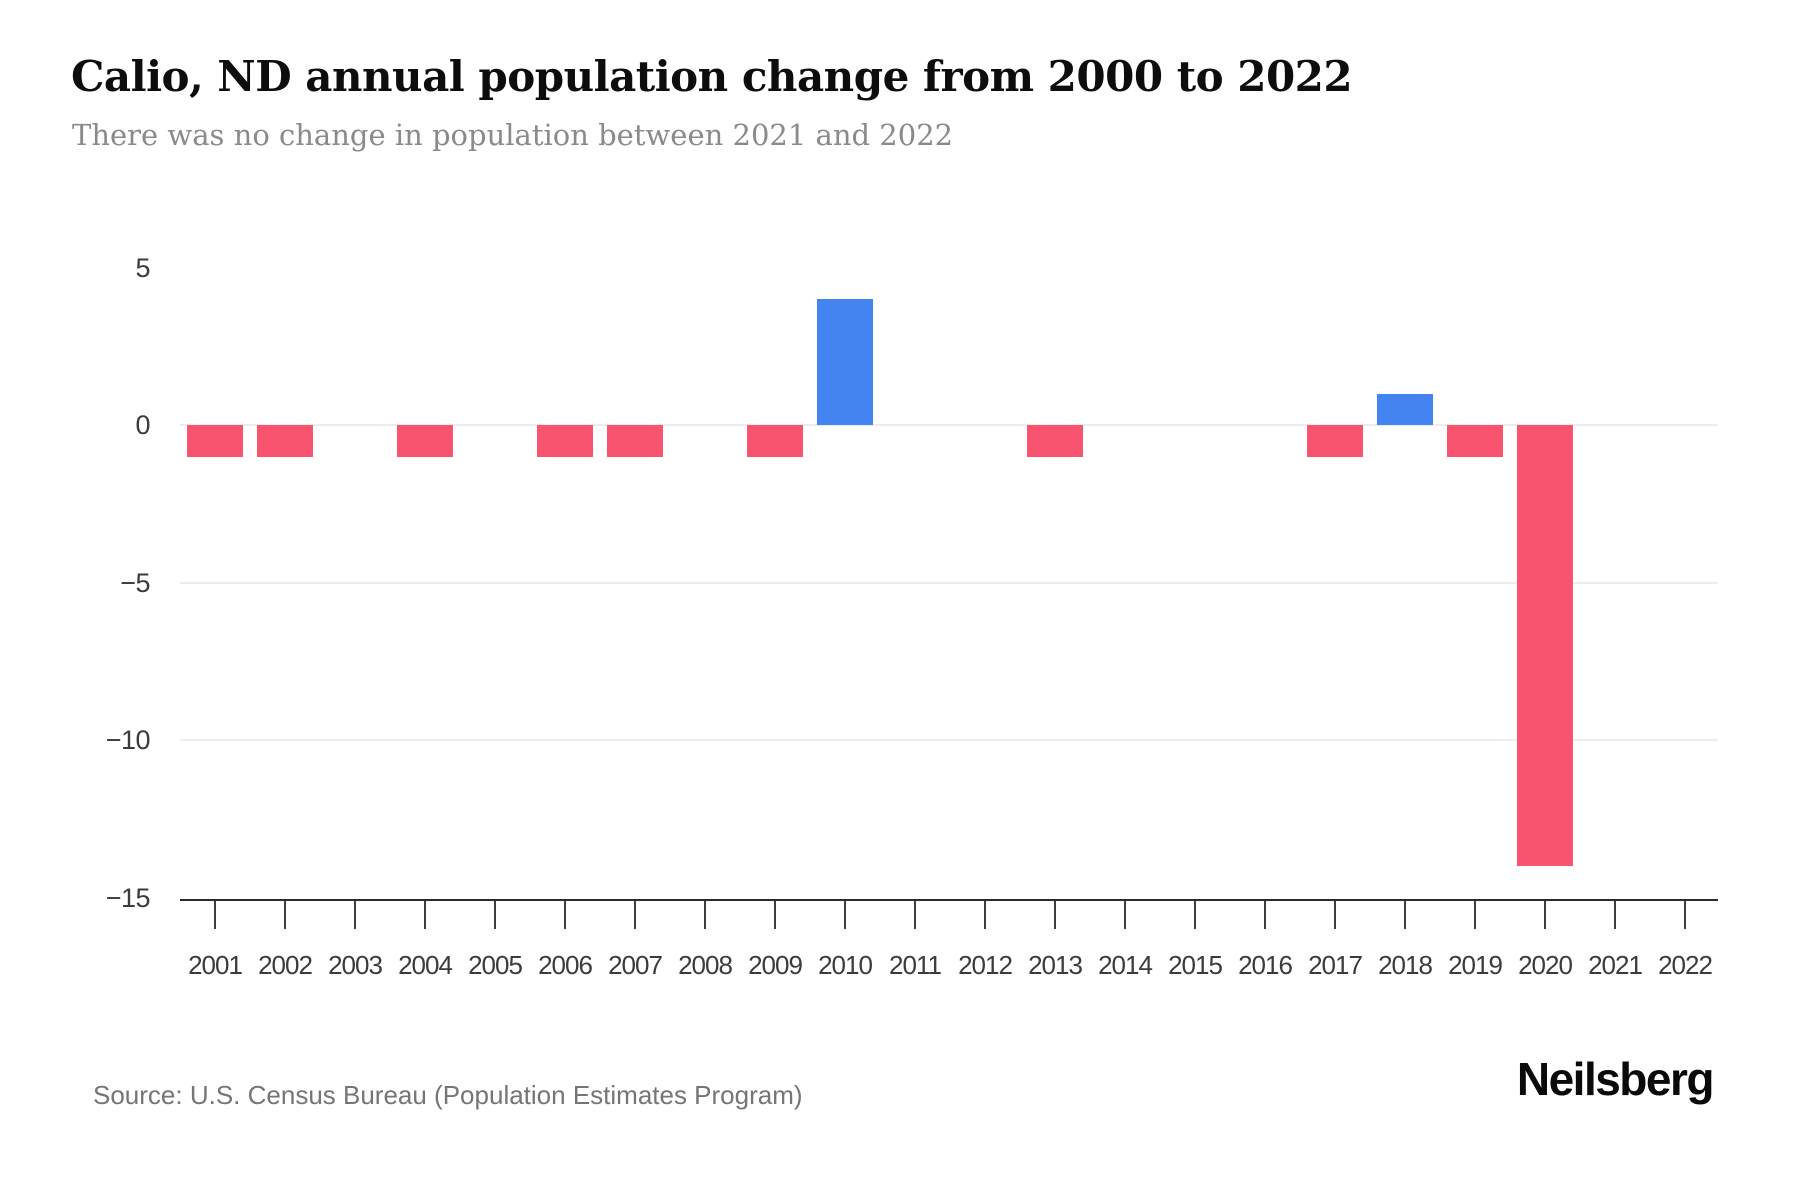 This screenshot has height=1200, width=1800. I want to click on x-axis-label-2008: 2008, so click(705, 965).